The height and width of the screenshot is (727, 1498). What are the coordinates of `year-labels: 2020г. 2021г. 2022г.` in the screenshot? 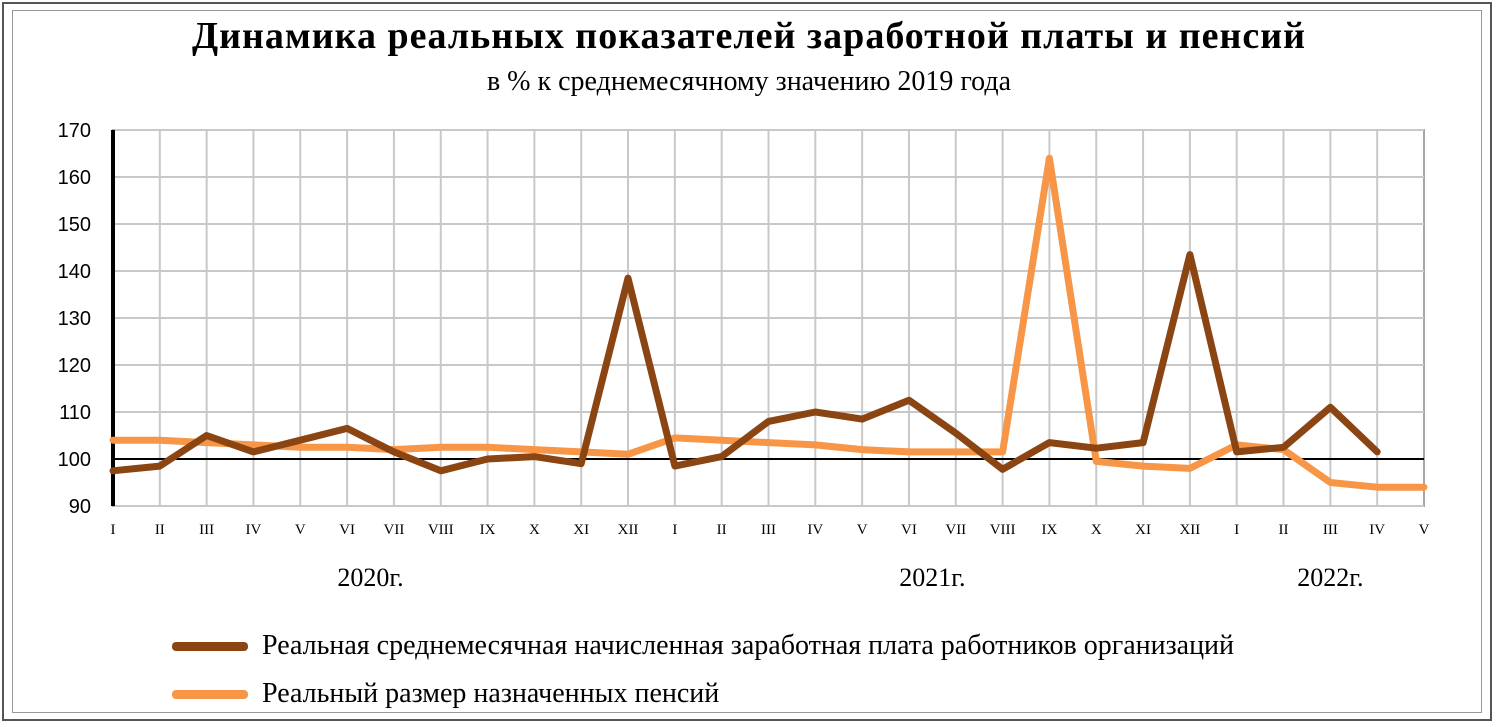 It's located at (850, 577).